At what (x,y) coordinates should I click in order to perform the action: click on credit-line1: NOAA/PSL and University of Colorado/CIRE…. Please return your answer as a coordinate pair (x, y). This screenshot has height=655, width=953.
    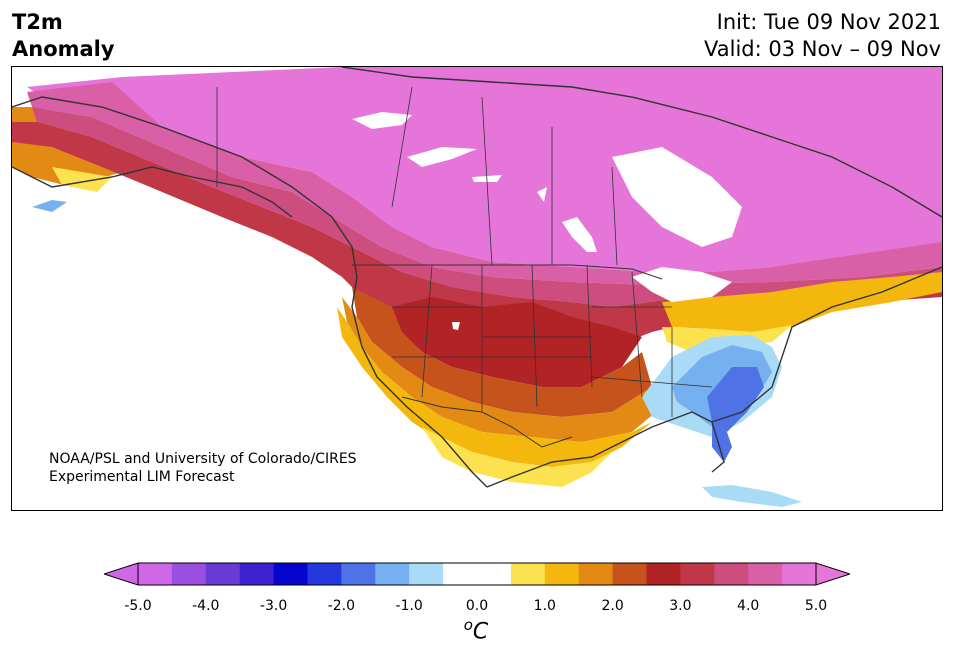
    Looking at the image, I should click on (203, 459).